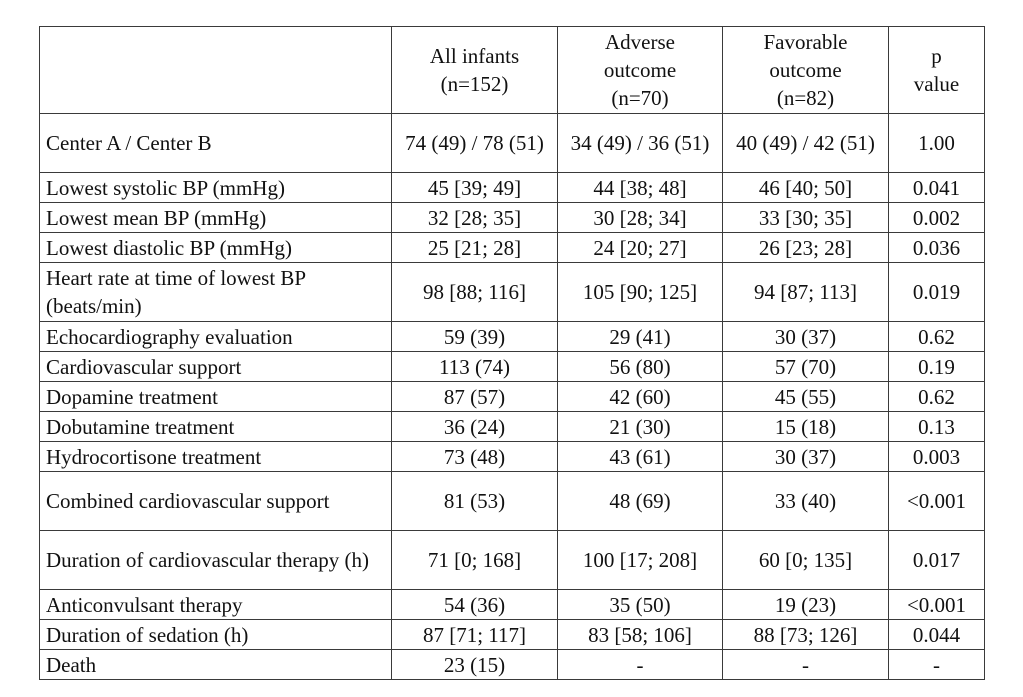 The width and height of the screenshot is (1023, 697). I want to click on cell-p-value: 1.00, so click(936, 143).